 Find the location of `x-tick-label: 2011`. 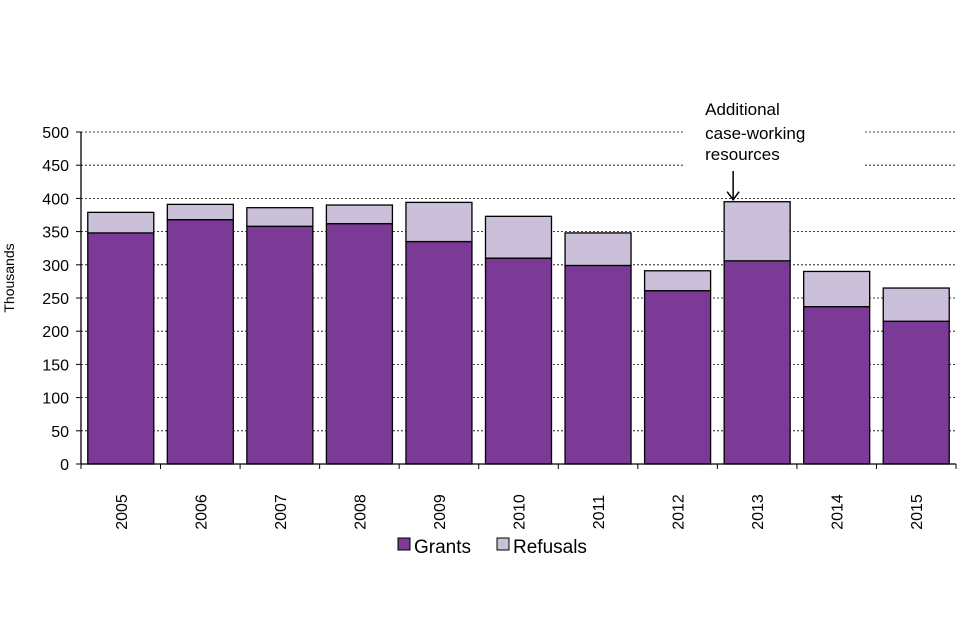

x-tick-label: 2011 is located at coordinates (599, 512).